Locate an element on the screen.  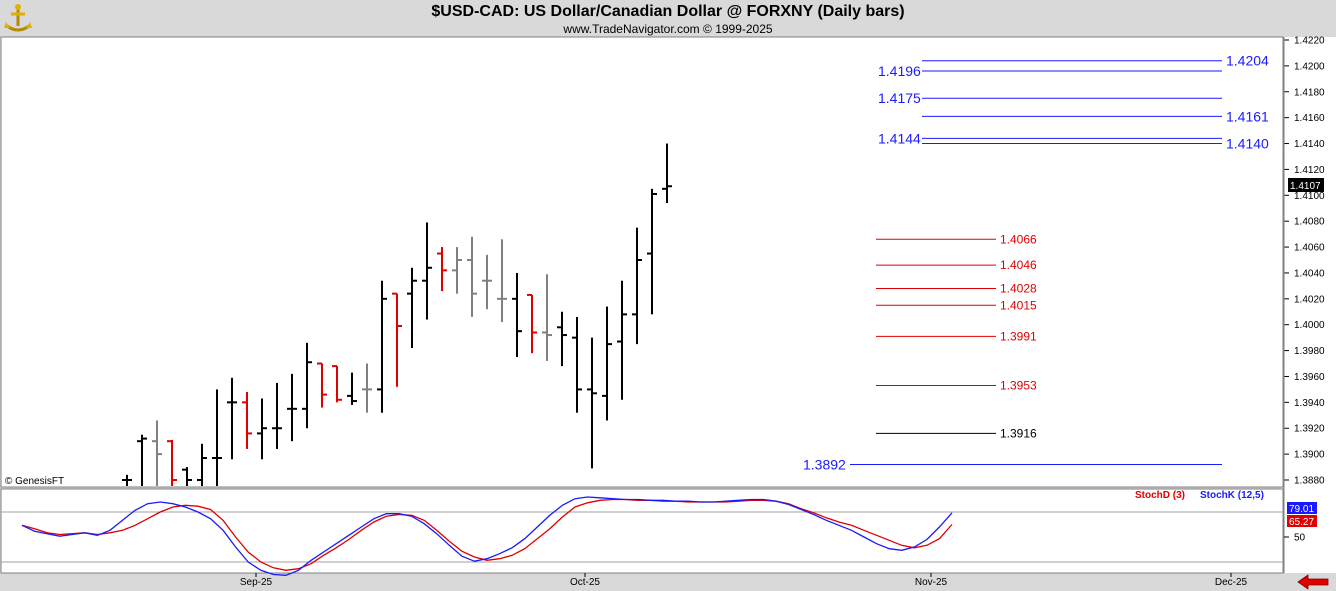
last-price-tag is located at coordinates (1306, 185).